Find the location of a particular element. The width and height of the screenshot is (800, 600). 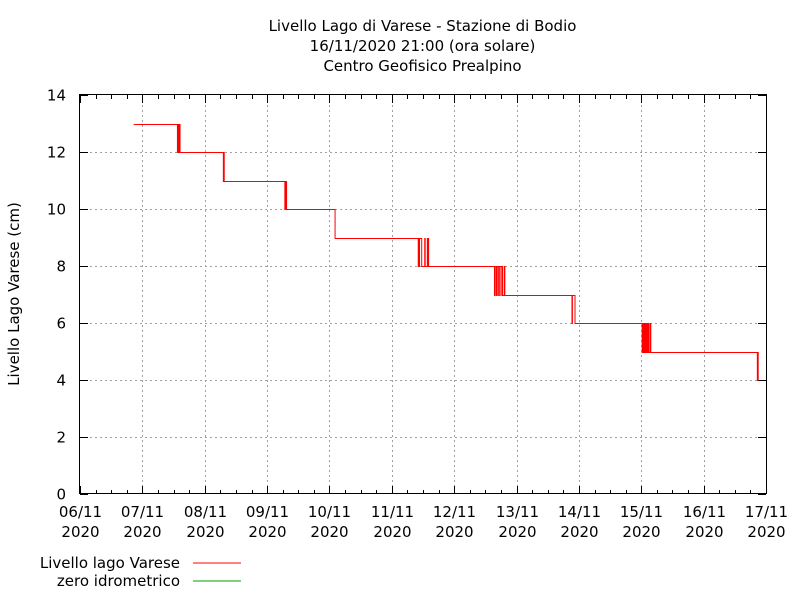

y-tick-label: 12 is located at coordinates (56, 153).